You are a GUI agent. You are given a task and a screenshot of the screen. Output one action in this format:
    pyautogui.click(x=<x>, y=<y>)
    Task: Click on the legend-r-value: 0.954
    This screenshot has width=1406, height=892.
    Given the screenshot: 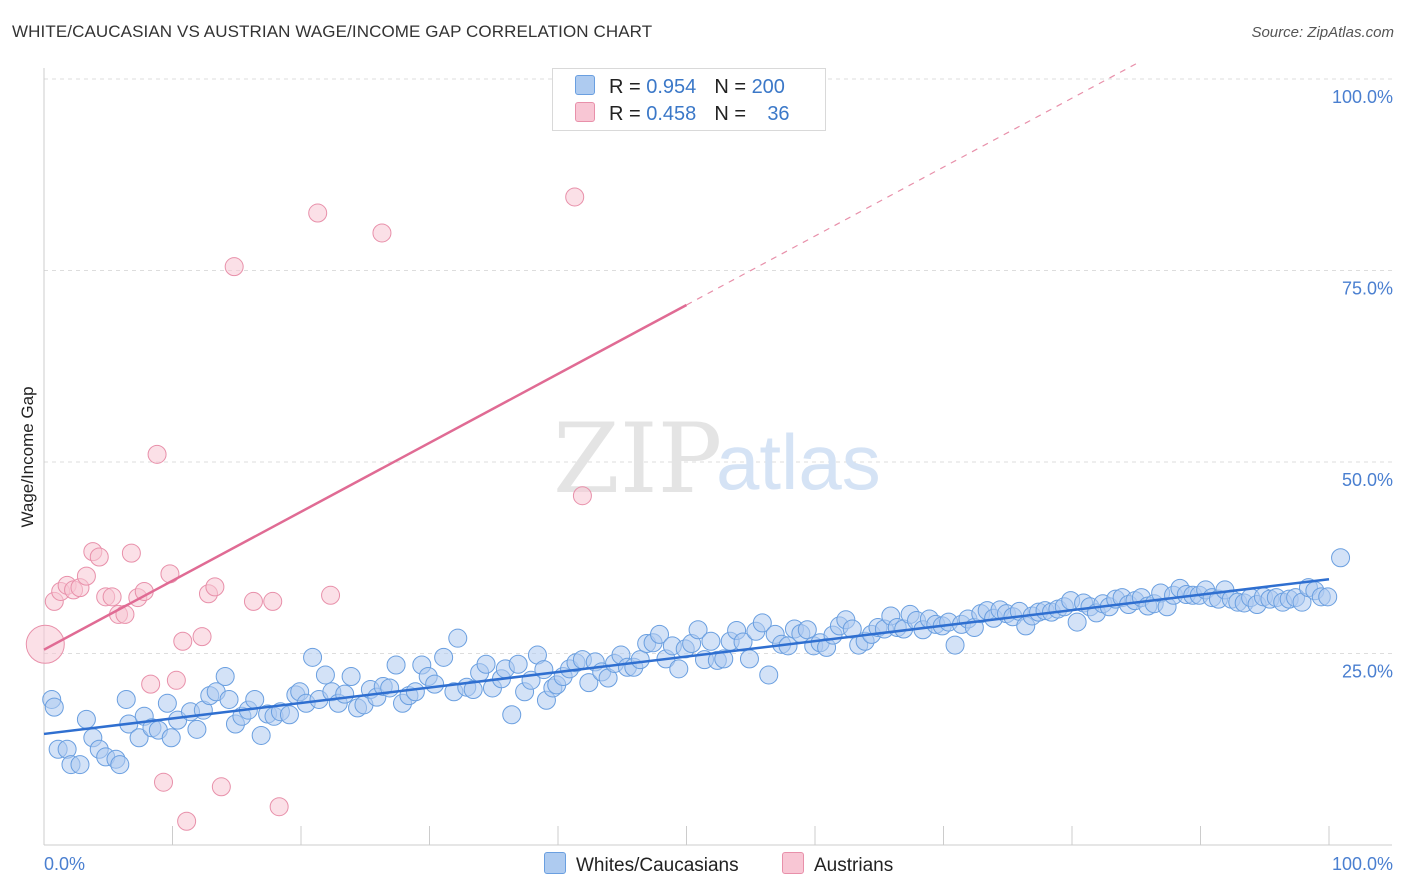 What is the action you would take?
    pyautogui.click(x=671, y=87)
    